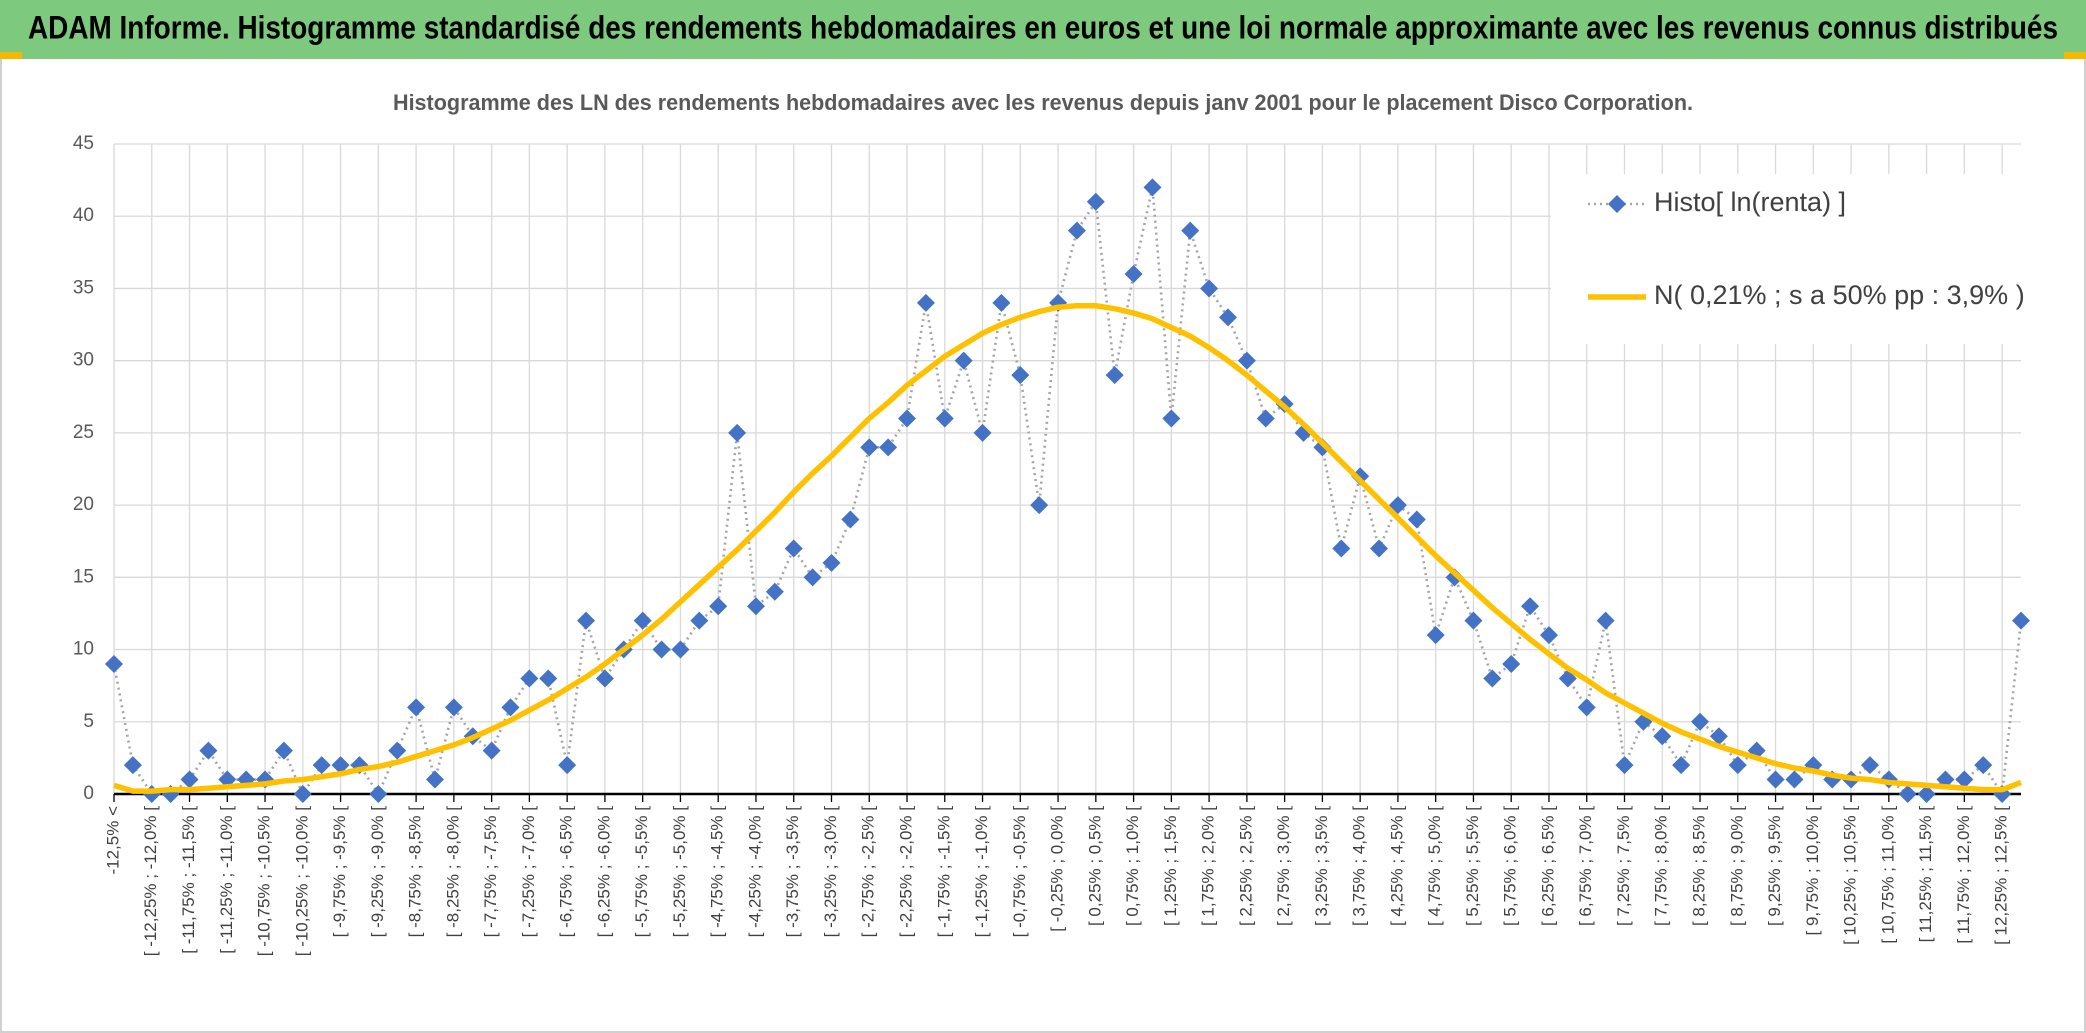  I want to click on x-tick-label: [ -7,75% ; -7,5% [, so click(490, 872).